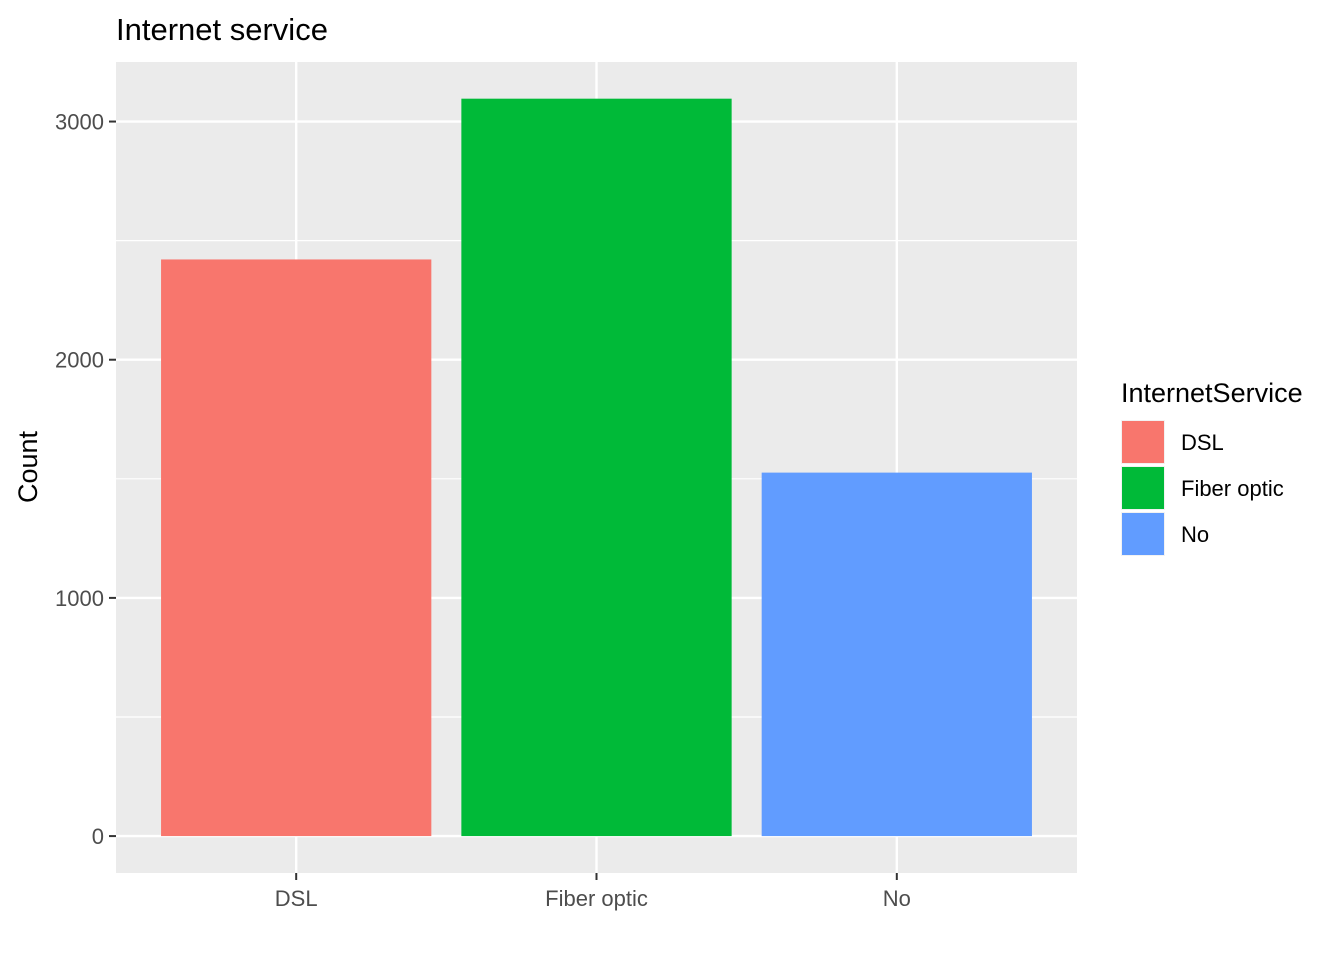 Image resolution: width=1344 pixels, height=960 pixels. Describe the element at coordinates (896, 654) in the screenshot. I see `bar-no` at that location.